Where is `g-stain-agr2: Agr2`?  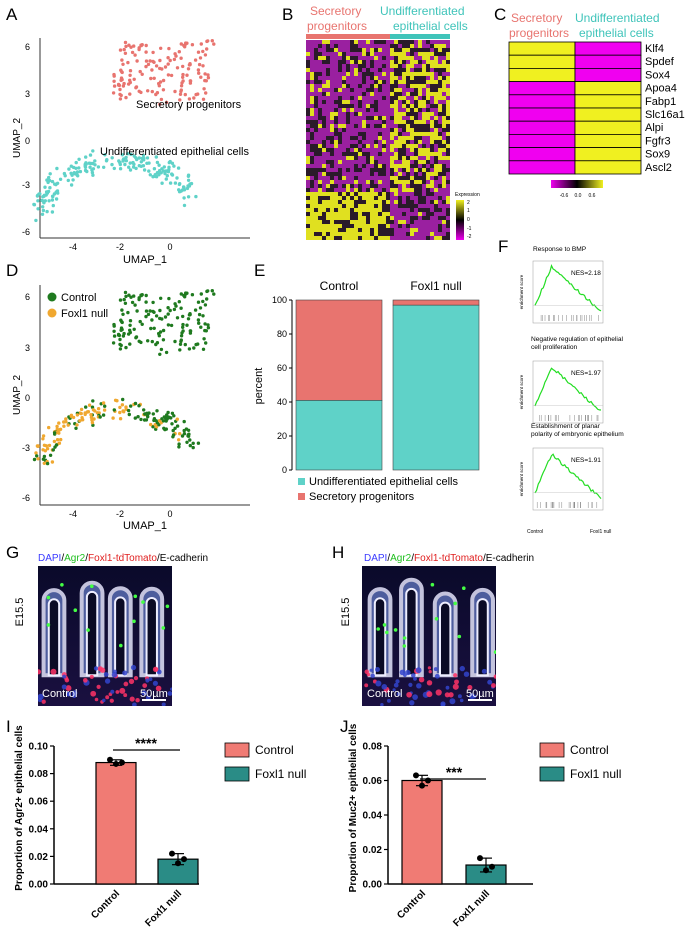
g-stain-agr2: Agr2 is located at coordinates (75, 558).